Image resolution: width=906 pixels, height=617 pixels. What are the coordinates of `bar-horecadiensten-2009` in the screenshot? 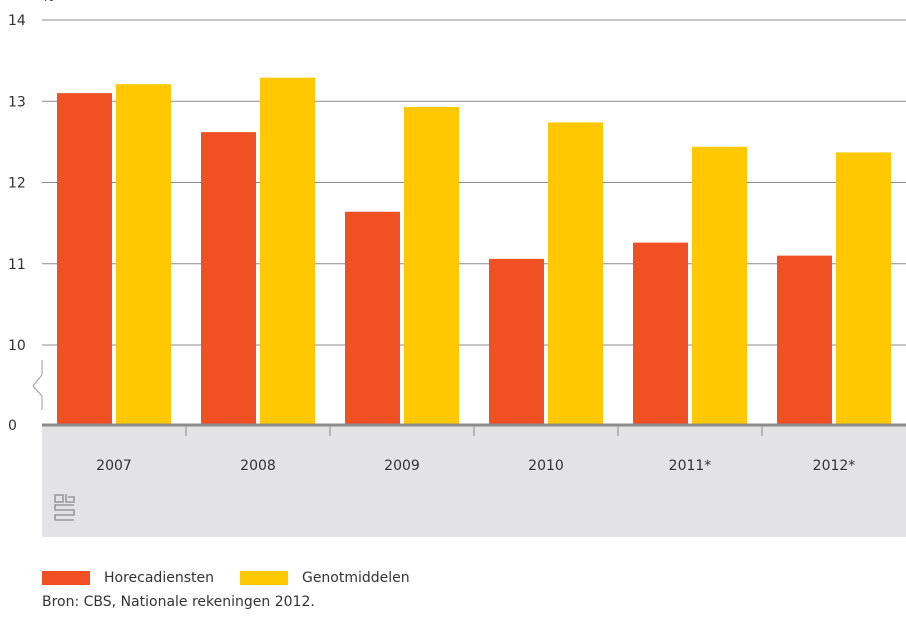 It's located at (372, 318).